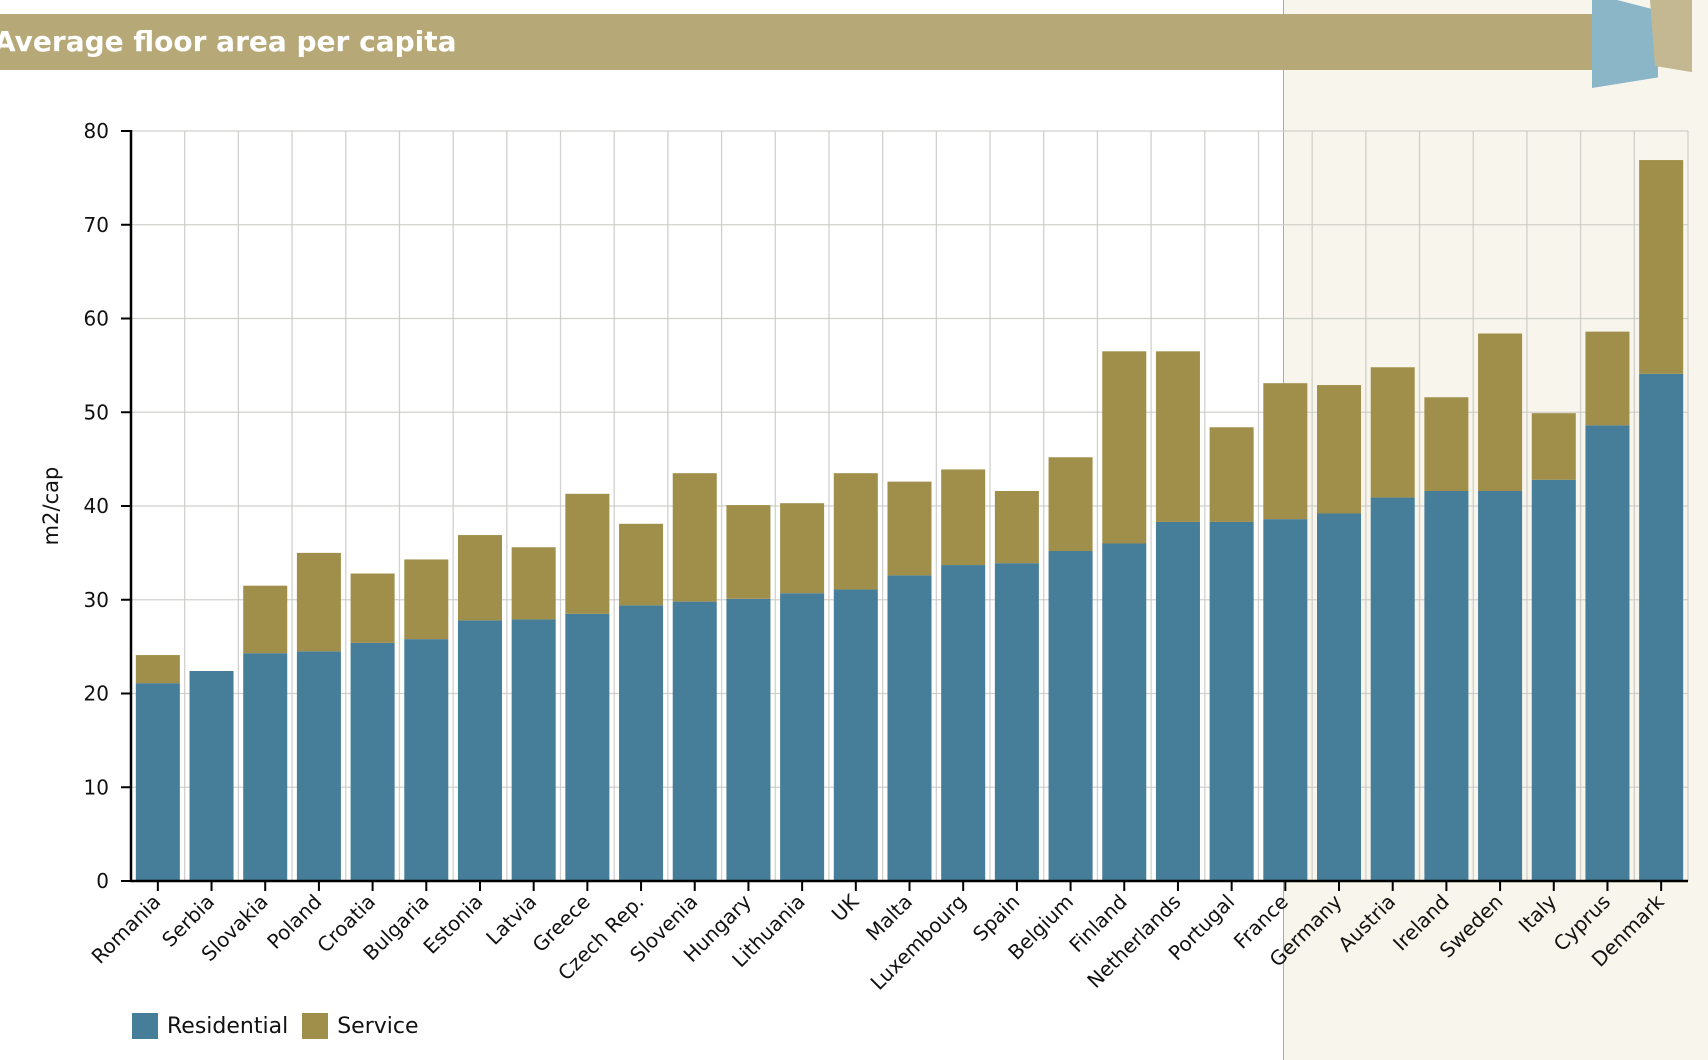  I want to click on bar-service-slovakia, so click(265, 619).